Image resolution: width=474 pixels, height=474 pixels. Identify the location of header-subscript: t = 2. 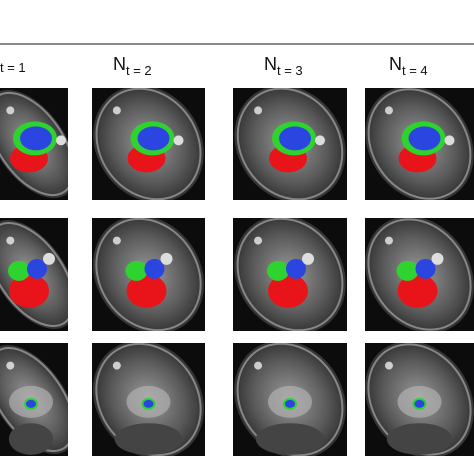
(139, 70).